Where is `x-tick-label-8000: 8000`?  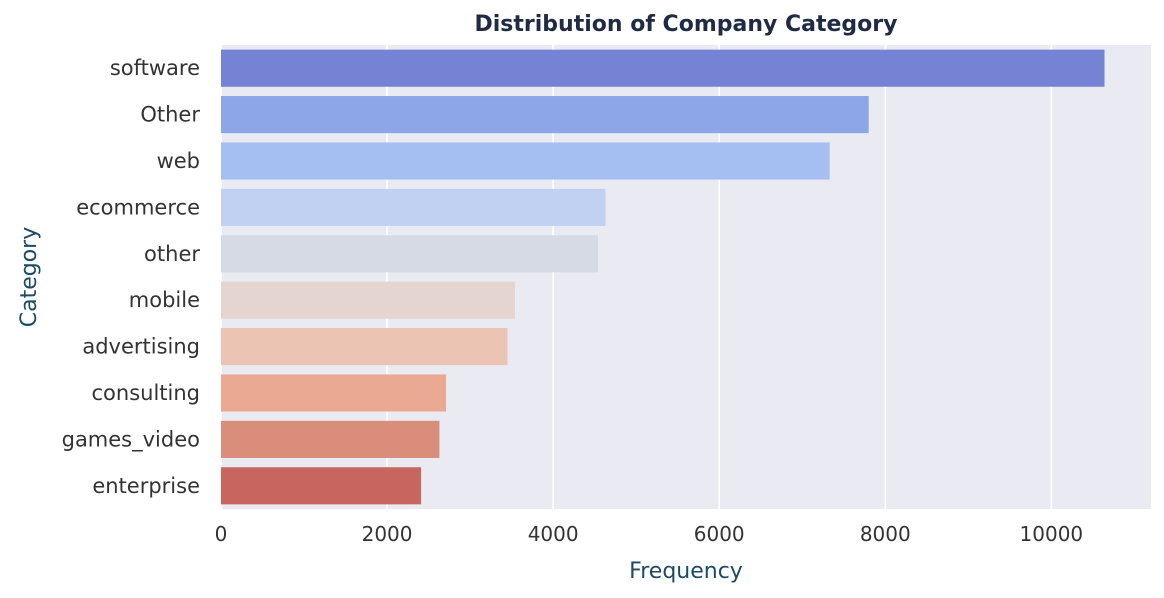 x-tick-label-8000: 8000 is located at coordinates (885, 534).